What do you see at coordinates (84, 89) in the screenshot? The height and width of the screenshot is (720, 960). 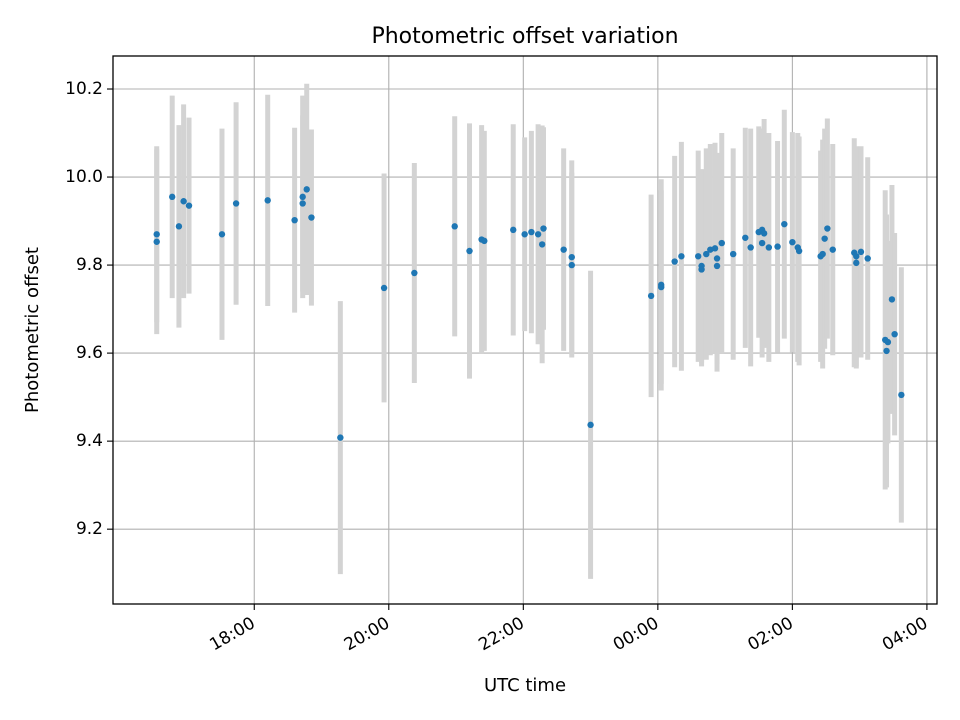 I see `y-tick-label-5: 10.2` at bounding box center [84, 89].